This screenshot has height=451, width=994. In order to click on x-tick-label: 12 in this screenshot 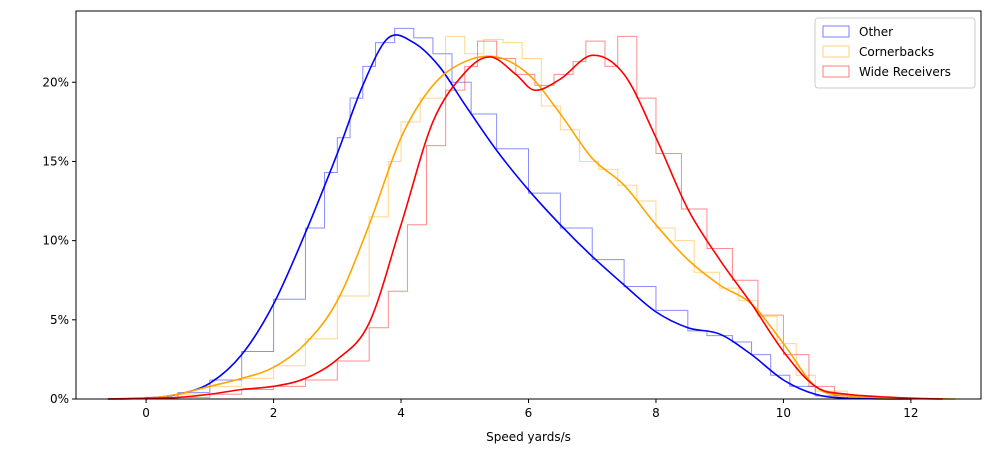, I will do `click(910, 413)`.